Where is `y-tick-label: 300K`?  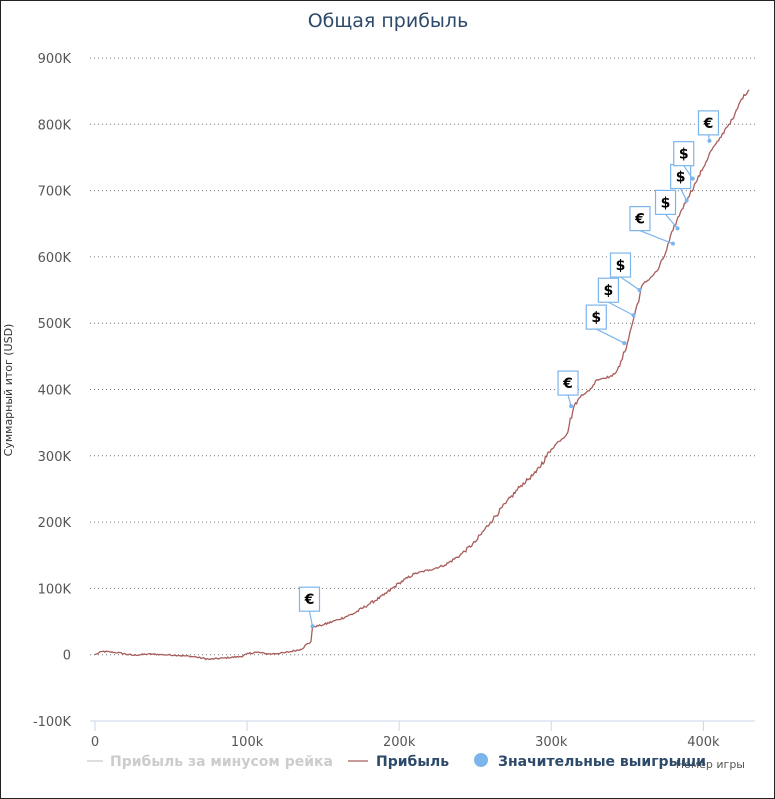 y-tick-label: 300K is located at coordinates (55, 457).